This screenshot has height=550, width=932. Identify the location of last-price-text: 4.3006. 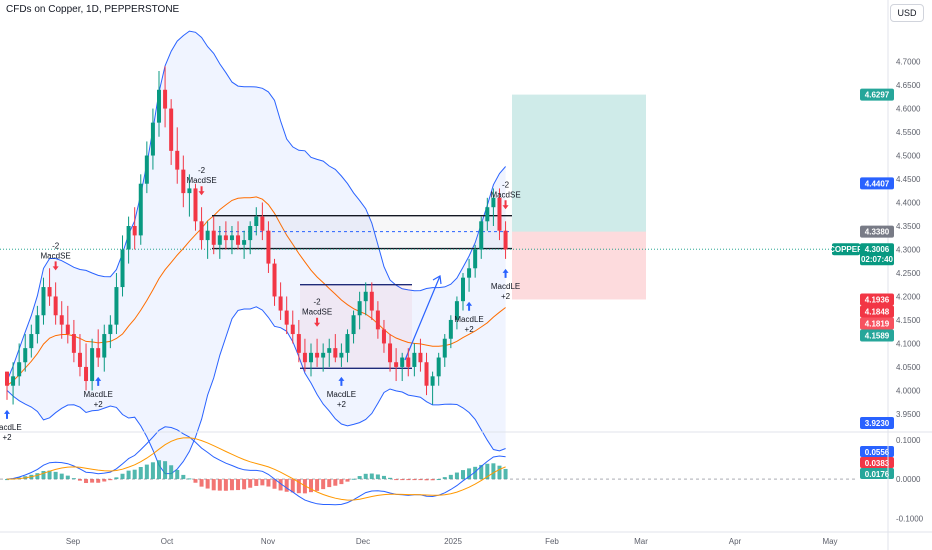
(877, 249).